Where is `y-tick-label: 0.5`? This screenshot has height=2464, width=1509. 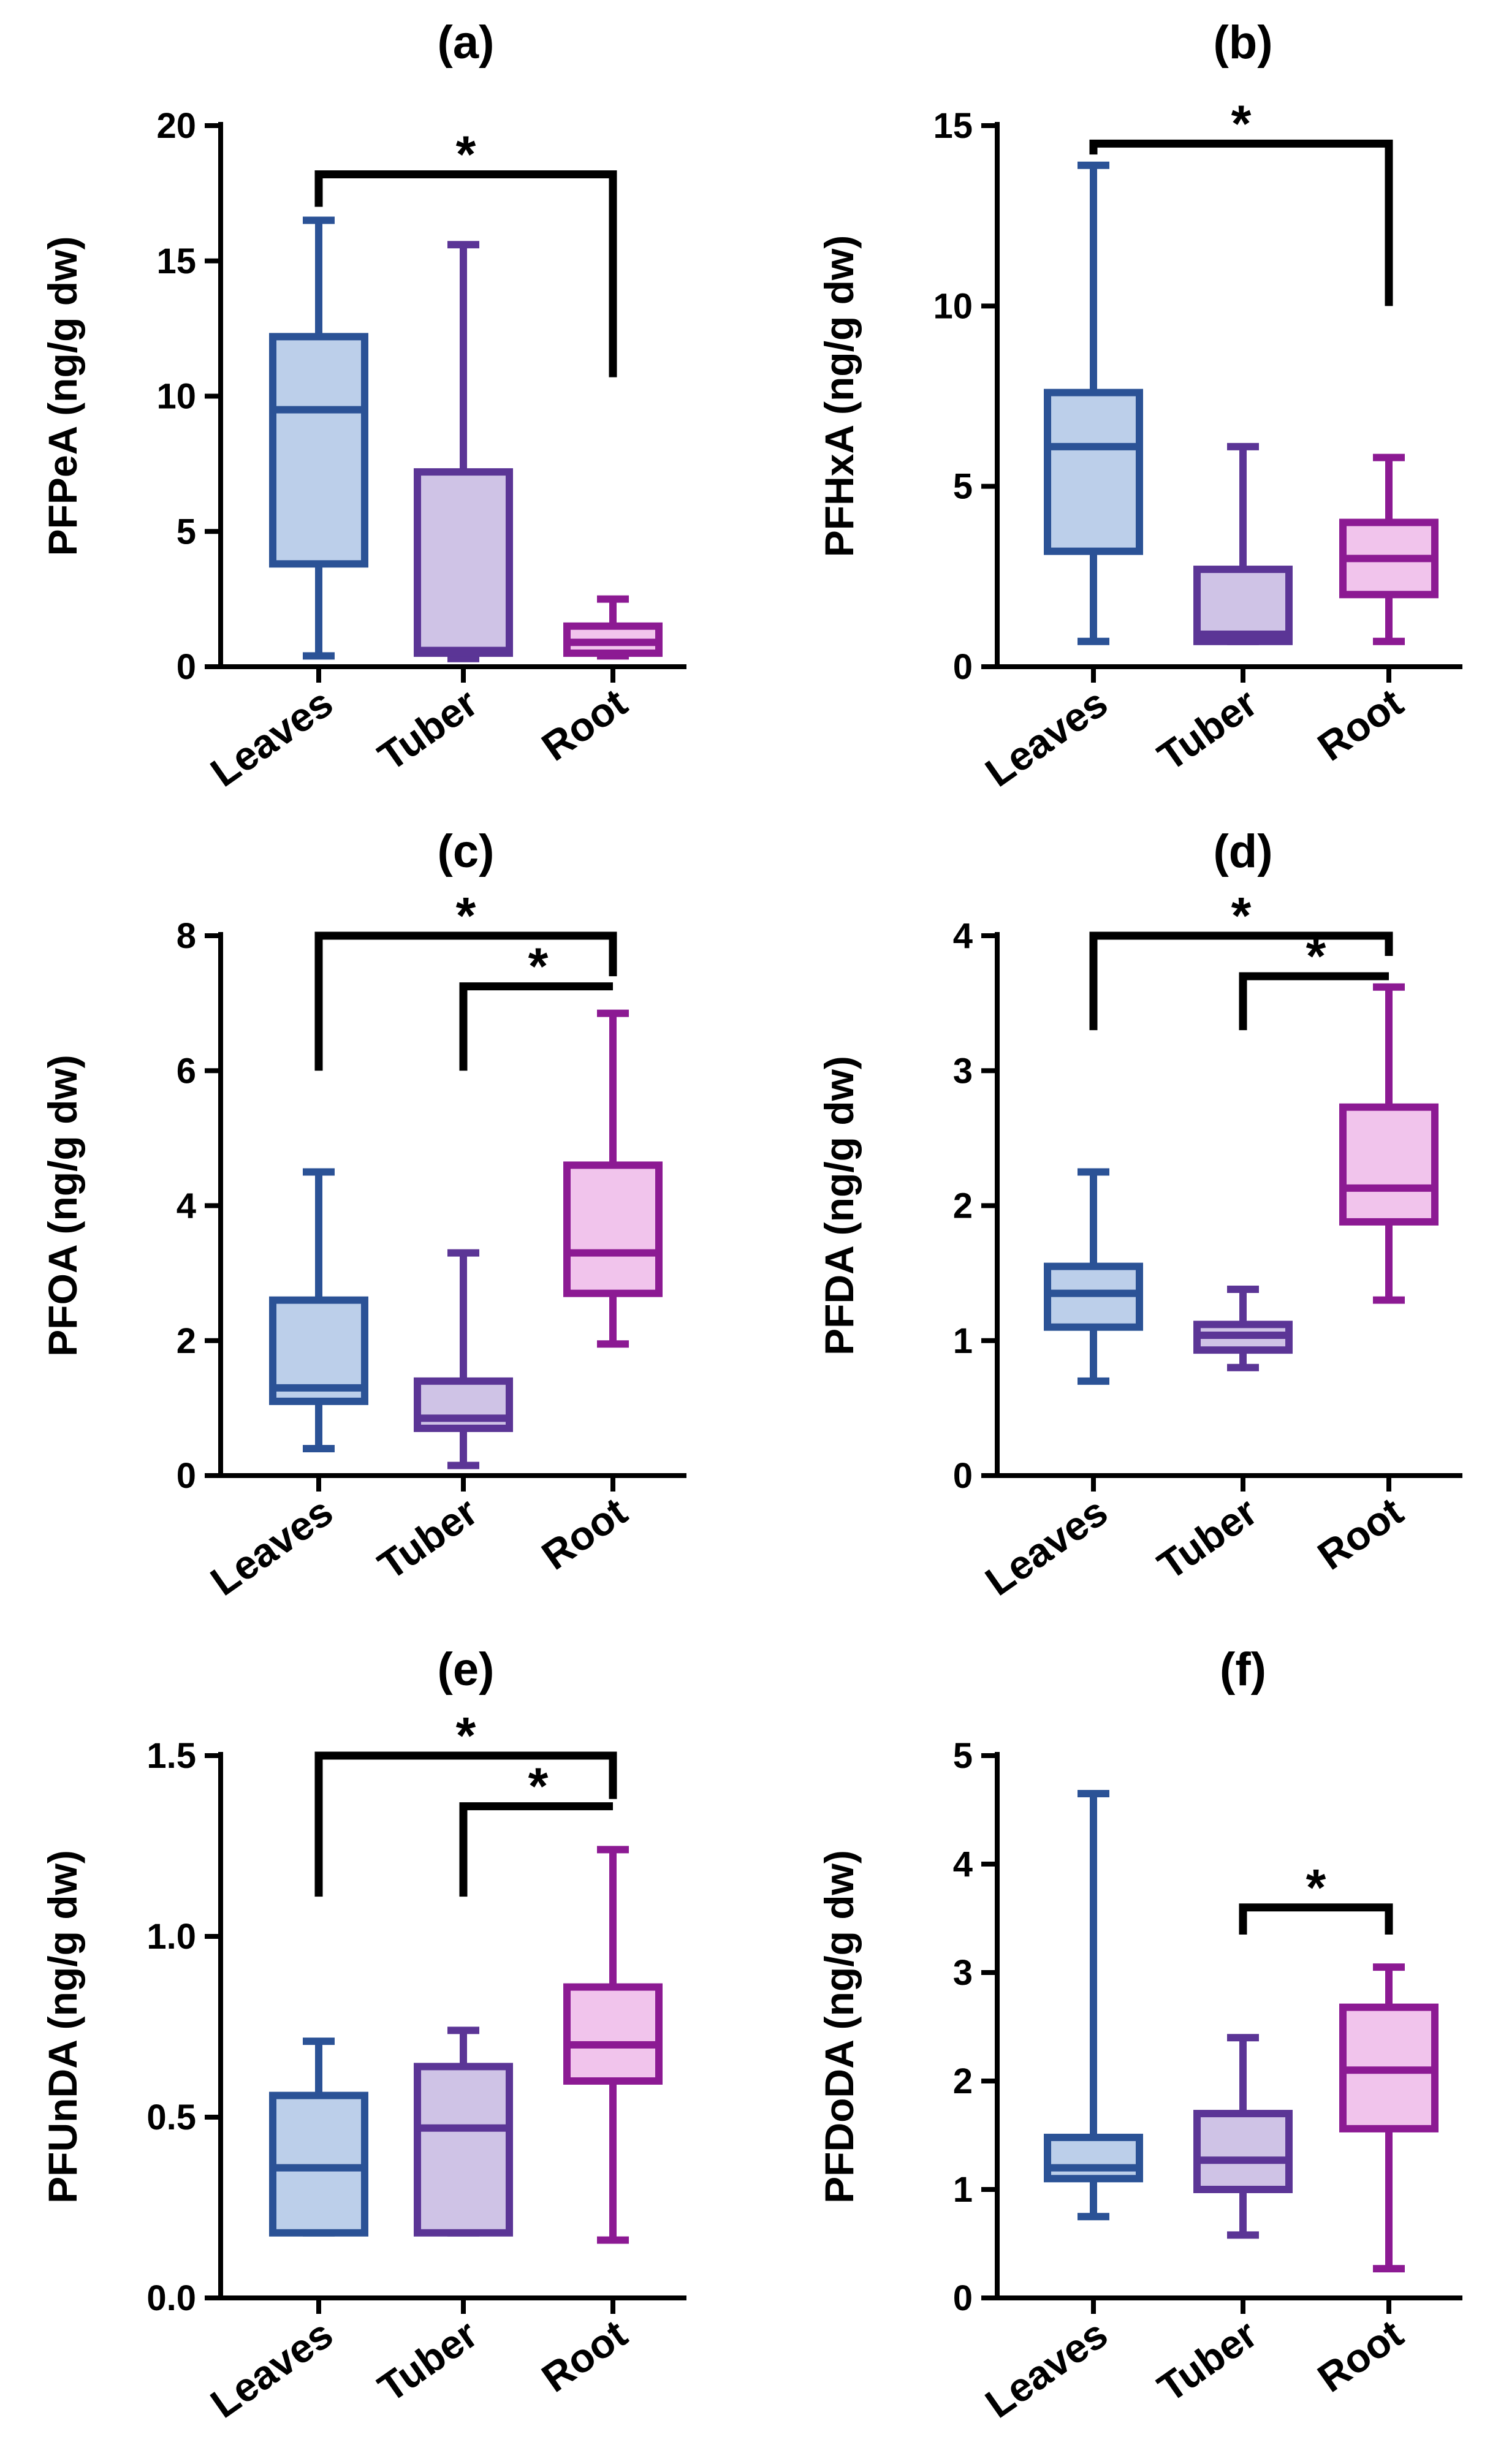
y-tick-label: 0.5 is located at coordinates (171, 2117).